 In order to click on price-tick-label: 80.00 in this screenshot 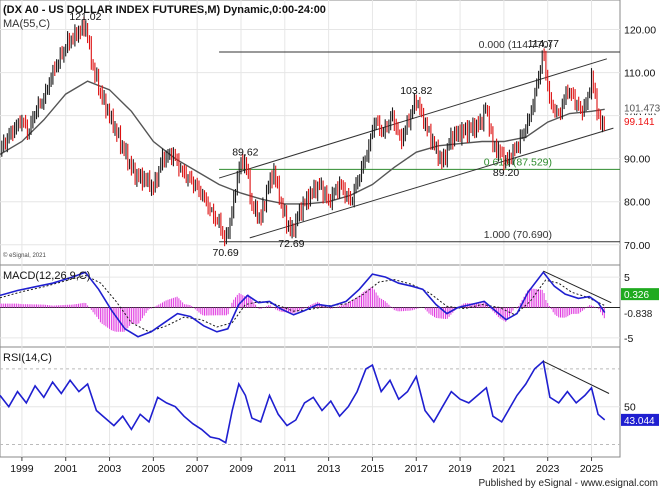, I will do `click(637, 203)`.